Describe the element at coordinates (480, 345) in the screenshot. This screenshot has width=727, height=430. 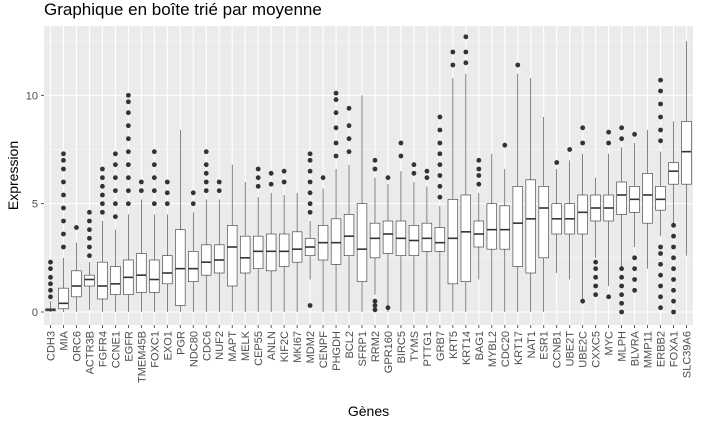
I see `x-tick-label: BAG1` at that location.